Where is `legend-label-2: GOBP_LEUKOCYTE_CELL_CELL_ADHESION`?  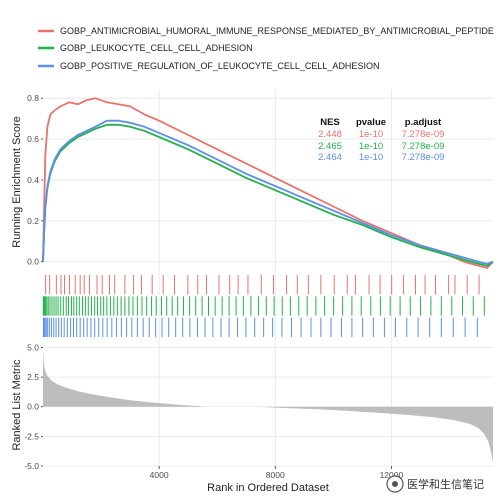 legend-label-2: GOBP_LEUKOCYTE_CELL_CELL_ADHESION is located at coordinates (156, 48).